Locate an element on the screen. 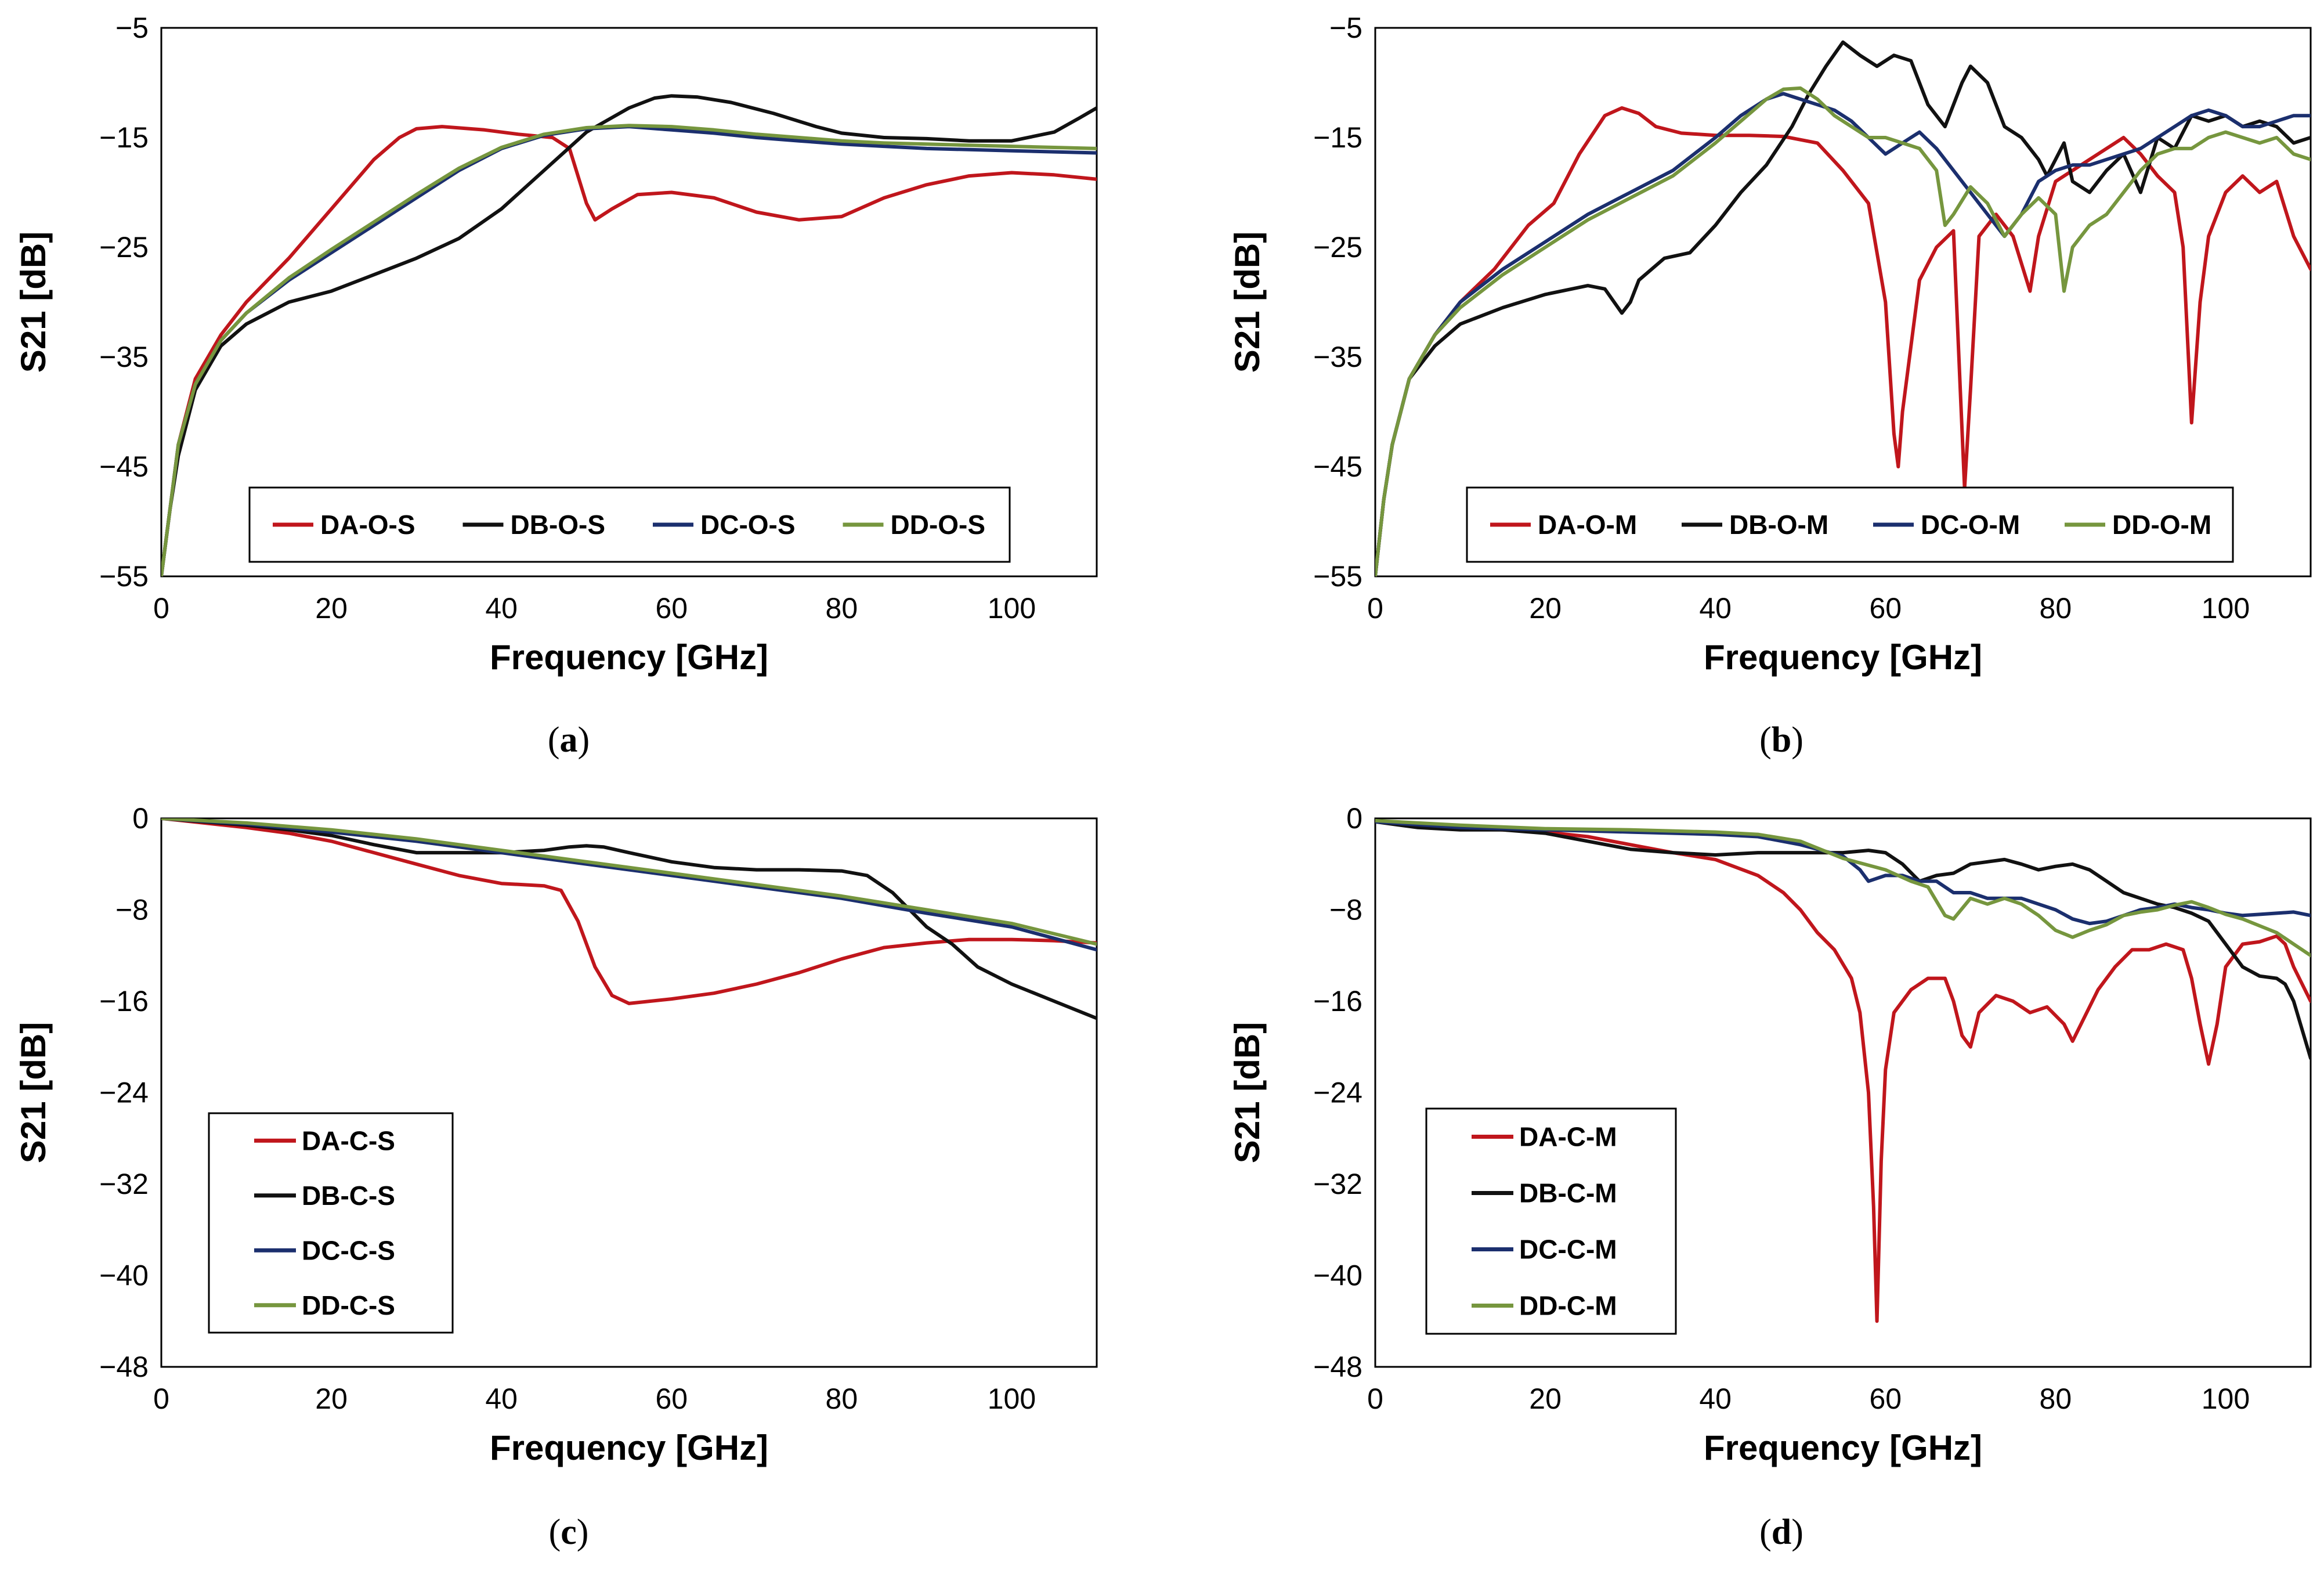  y-tick-label: −15 is located at coordinates (124, 137).